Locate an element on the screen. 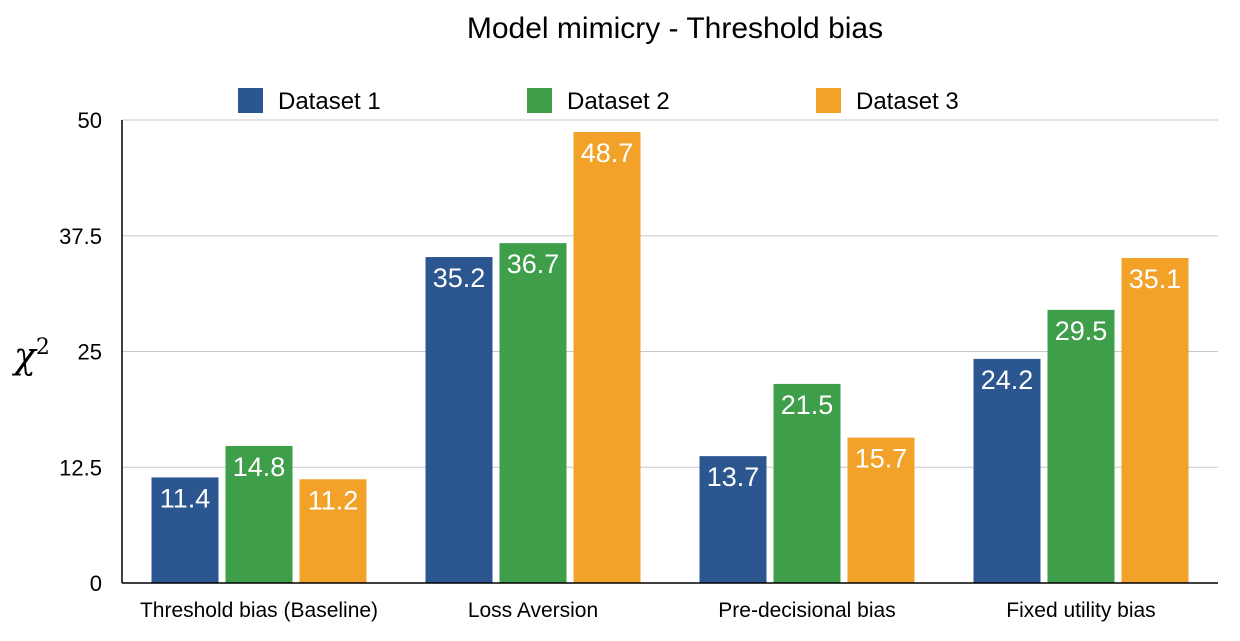  data-label: 13.7 is located at coordinates (733, 477).